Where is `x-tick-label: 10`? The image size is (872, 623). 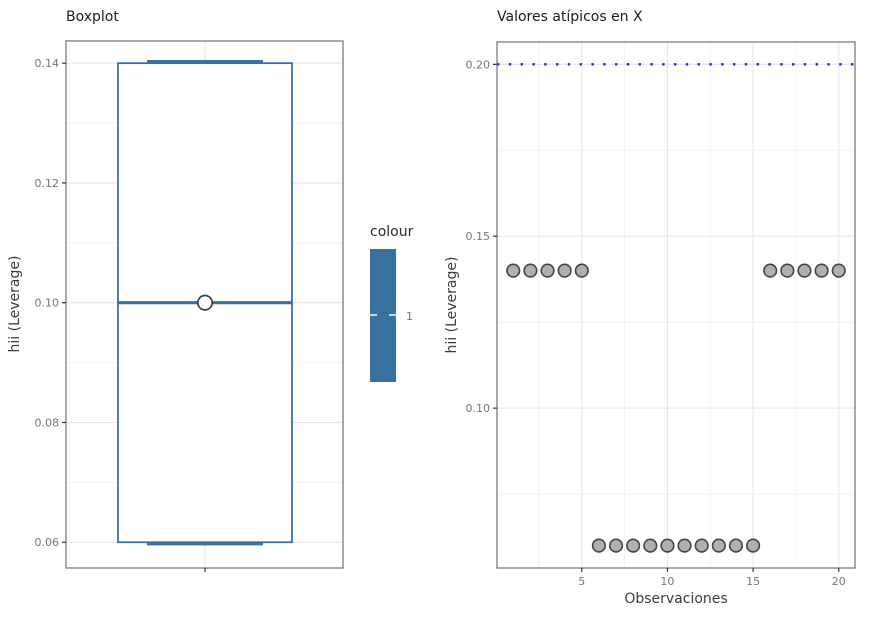 x-tick-label: 10 is located at coordinates (667, 581).